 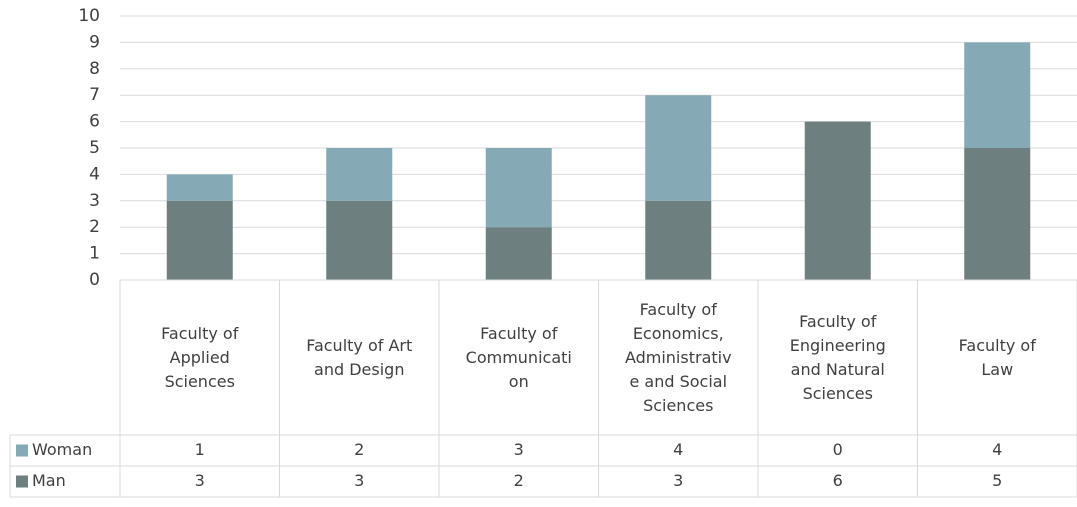 What do you see at coordinates (200, 357) in the screenshot?
I see `category-label: Faculty of Applied Sciences` at bounding box center [200, 357].